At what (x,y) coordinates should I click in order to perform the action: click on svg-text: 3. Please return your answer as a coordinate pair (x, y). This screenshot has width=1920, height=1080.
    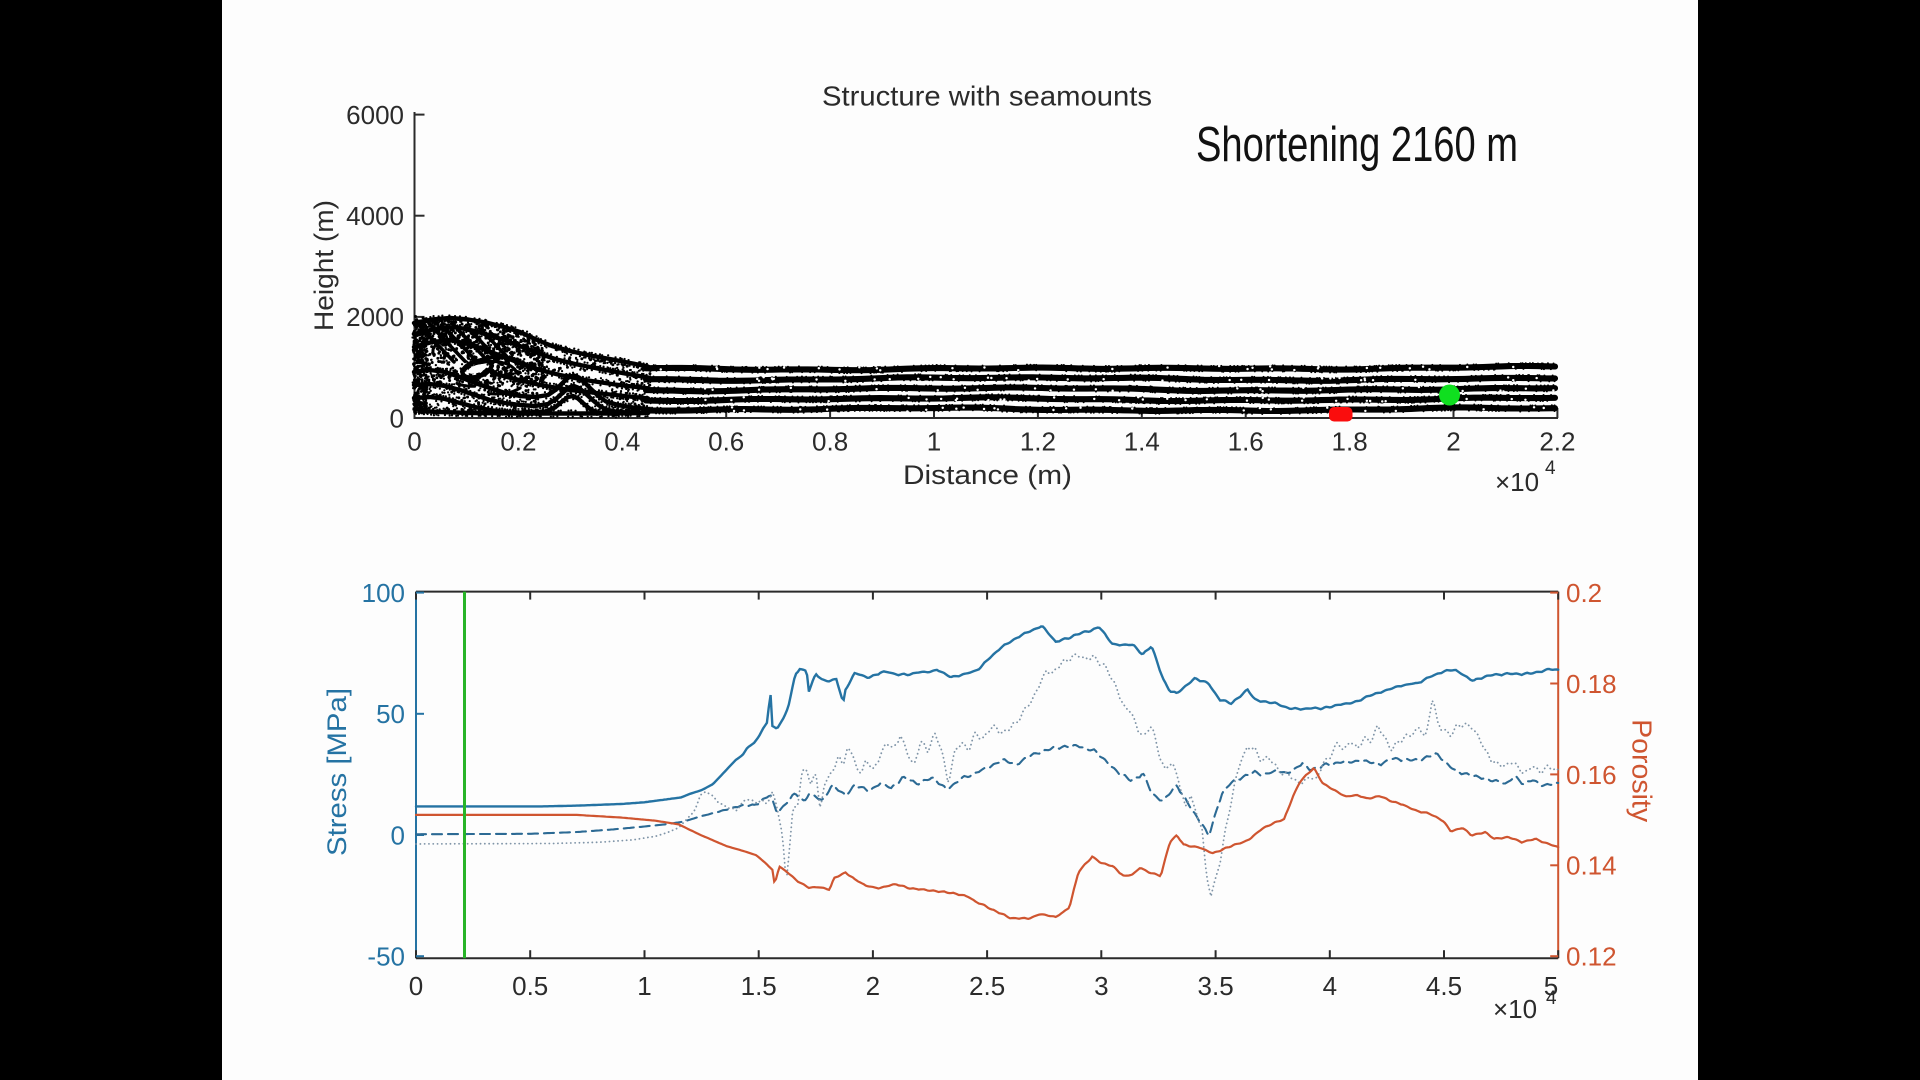
    Looking at the image, I should click on (1101, 986).